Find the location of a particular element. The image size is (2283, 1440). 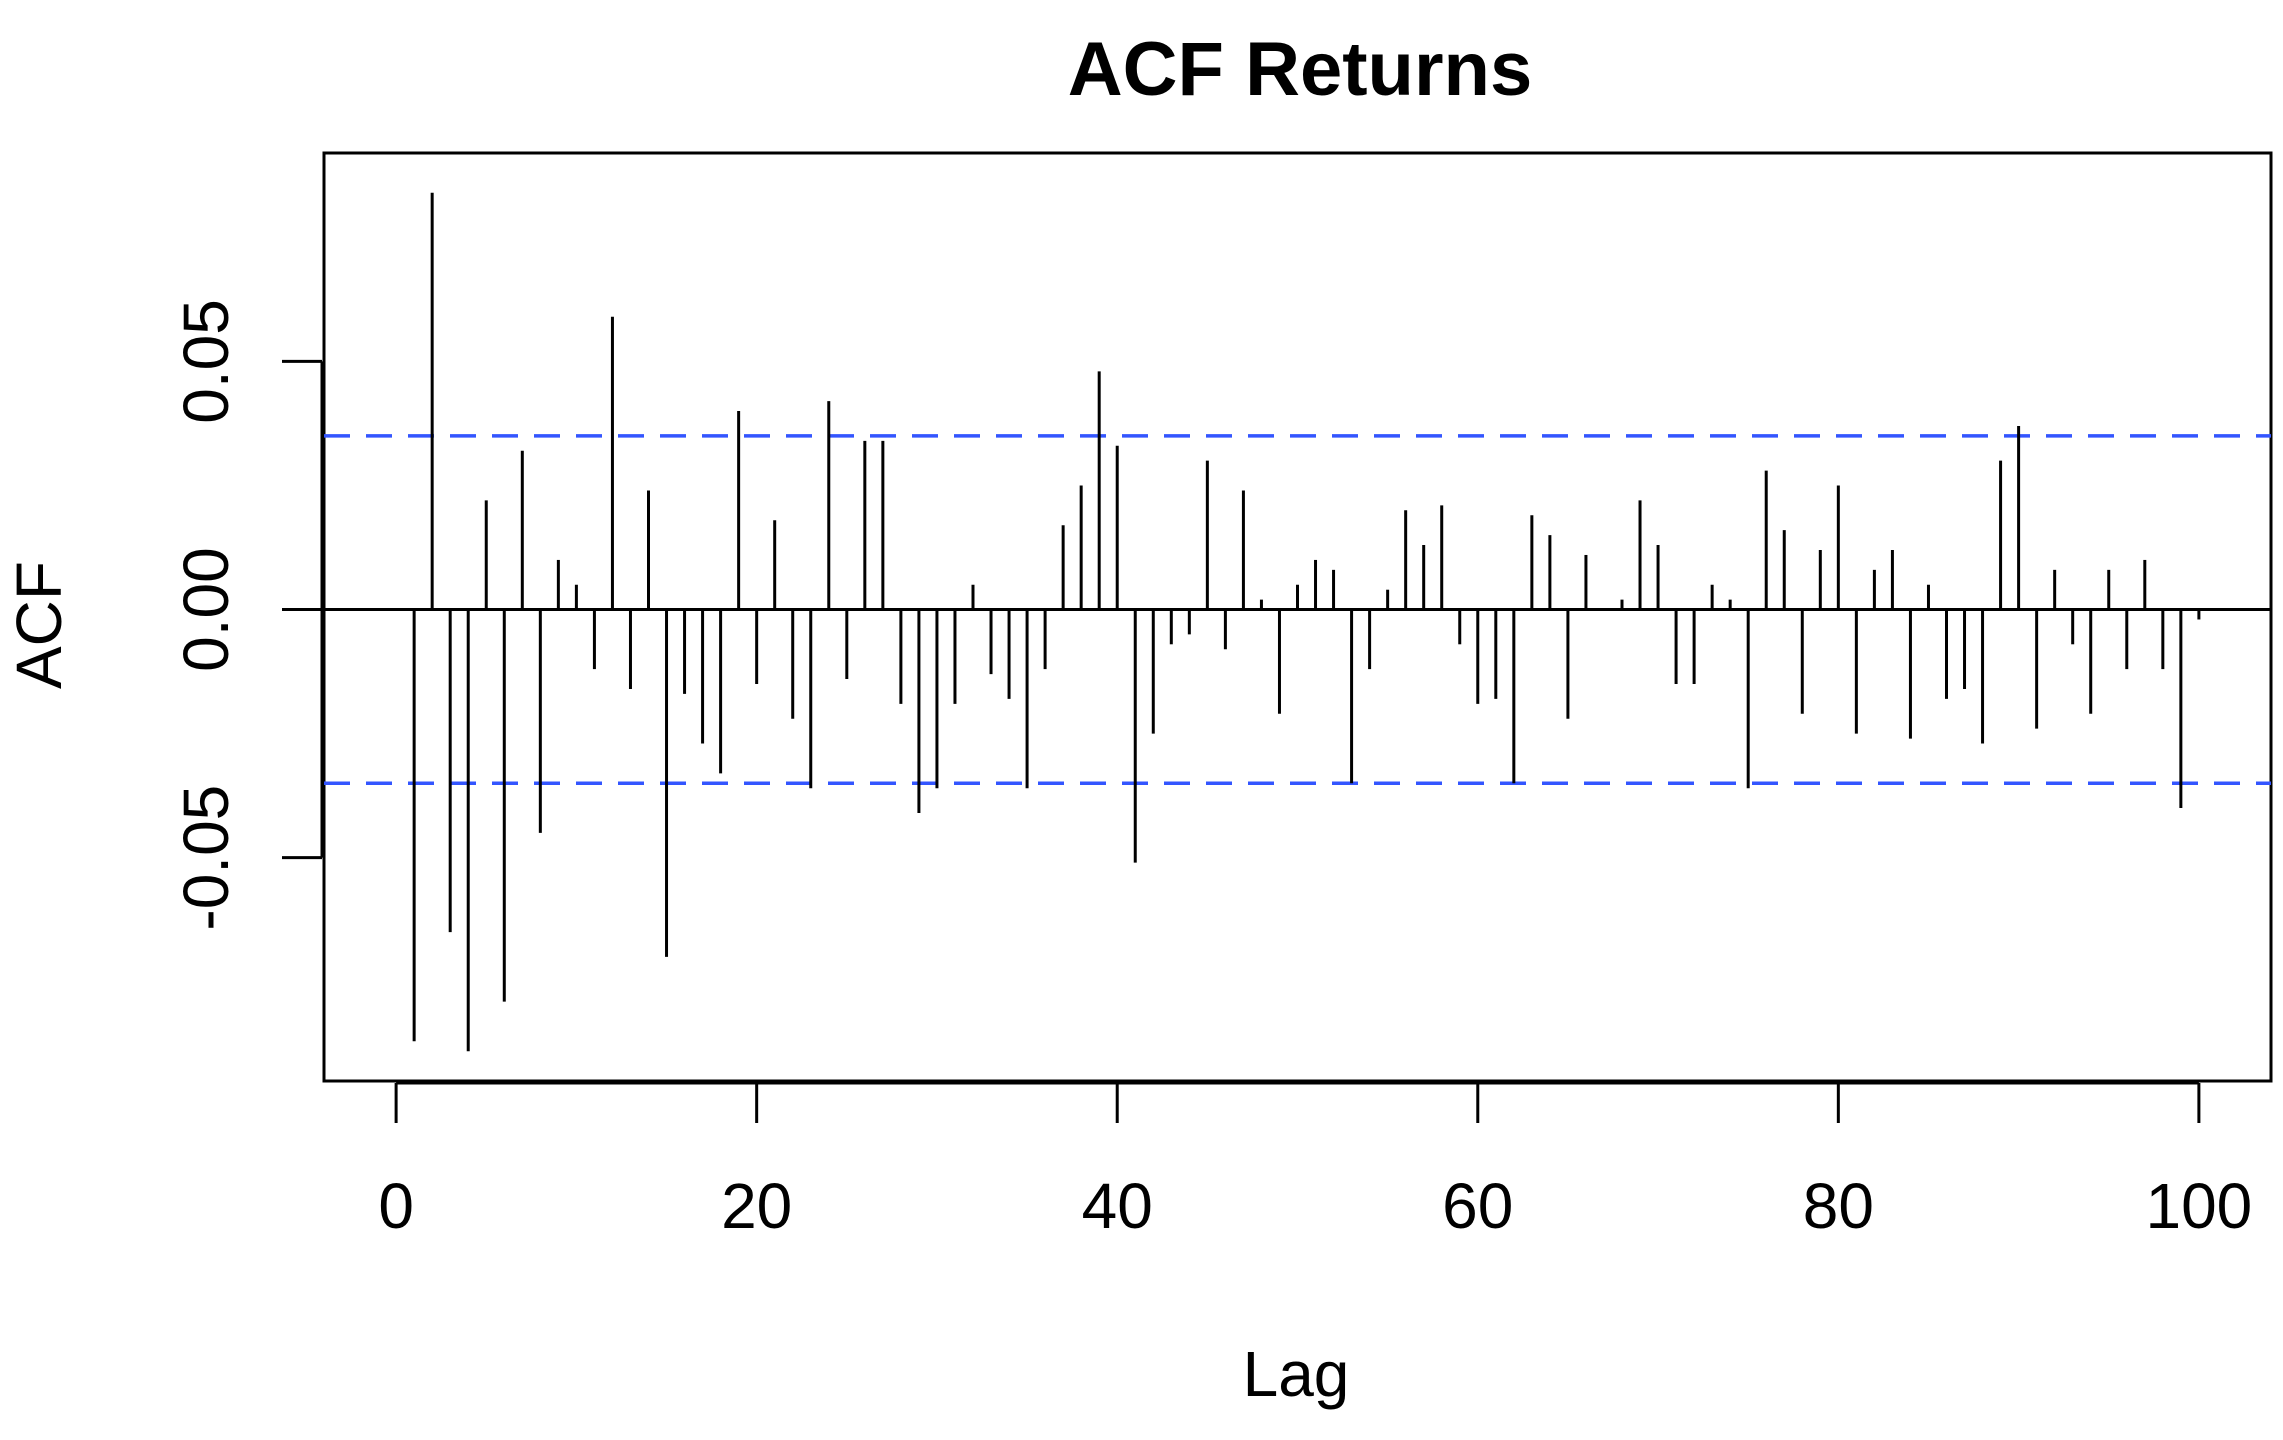

x-tick-label-40: 40 is located at coordinates (1117, 1206).